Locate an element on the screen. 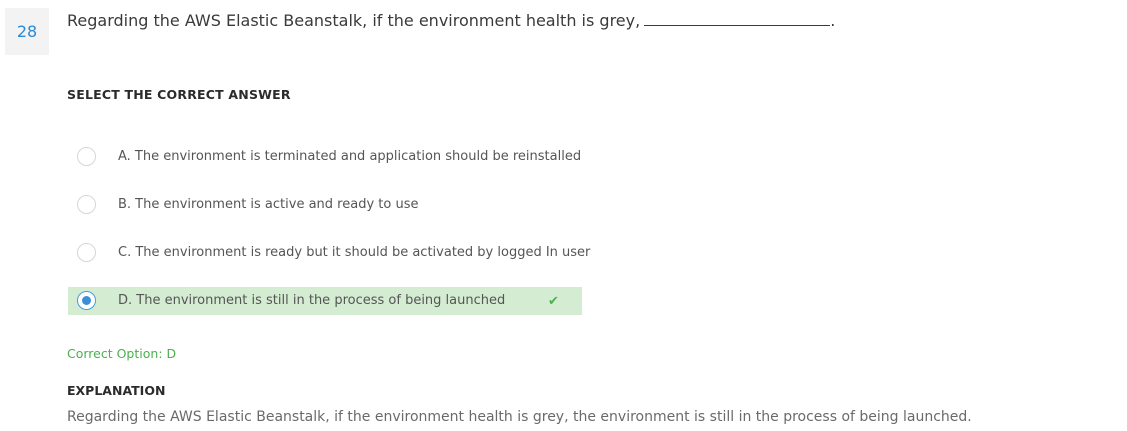 The height and width of the screenshot is (431, 1127). option-c-radio is located at coordinates (86, 252).